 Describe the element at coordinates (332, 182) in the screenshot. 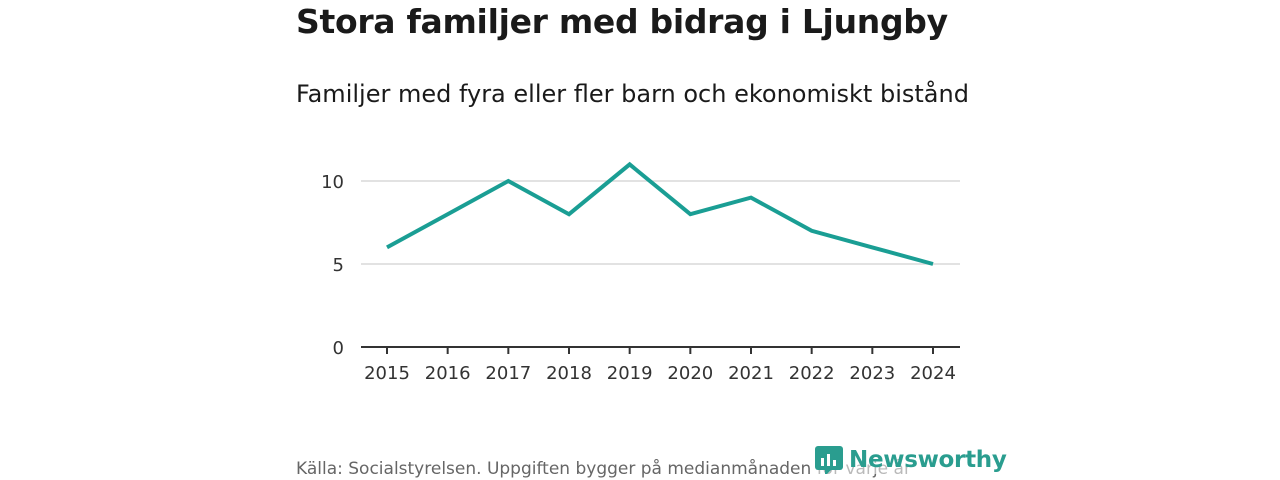

I see `y-tick-label-10: 10` at that location.